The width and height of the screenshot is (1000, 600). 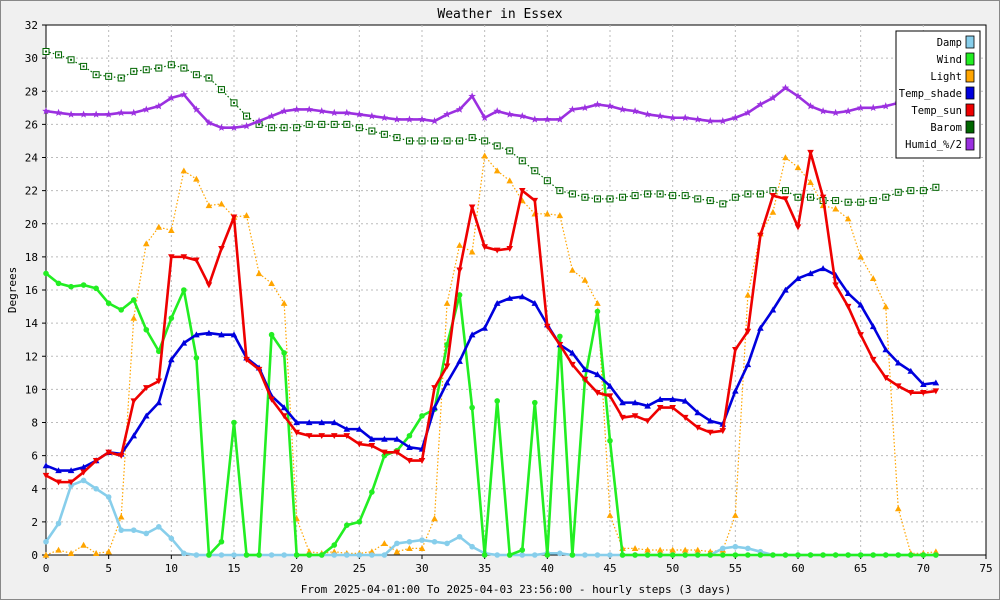 What do you see at coordinates (359, 568) in the screenshot?
I see `x-tick-label: 25` at bounding box center [359, 568].